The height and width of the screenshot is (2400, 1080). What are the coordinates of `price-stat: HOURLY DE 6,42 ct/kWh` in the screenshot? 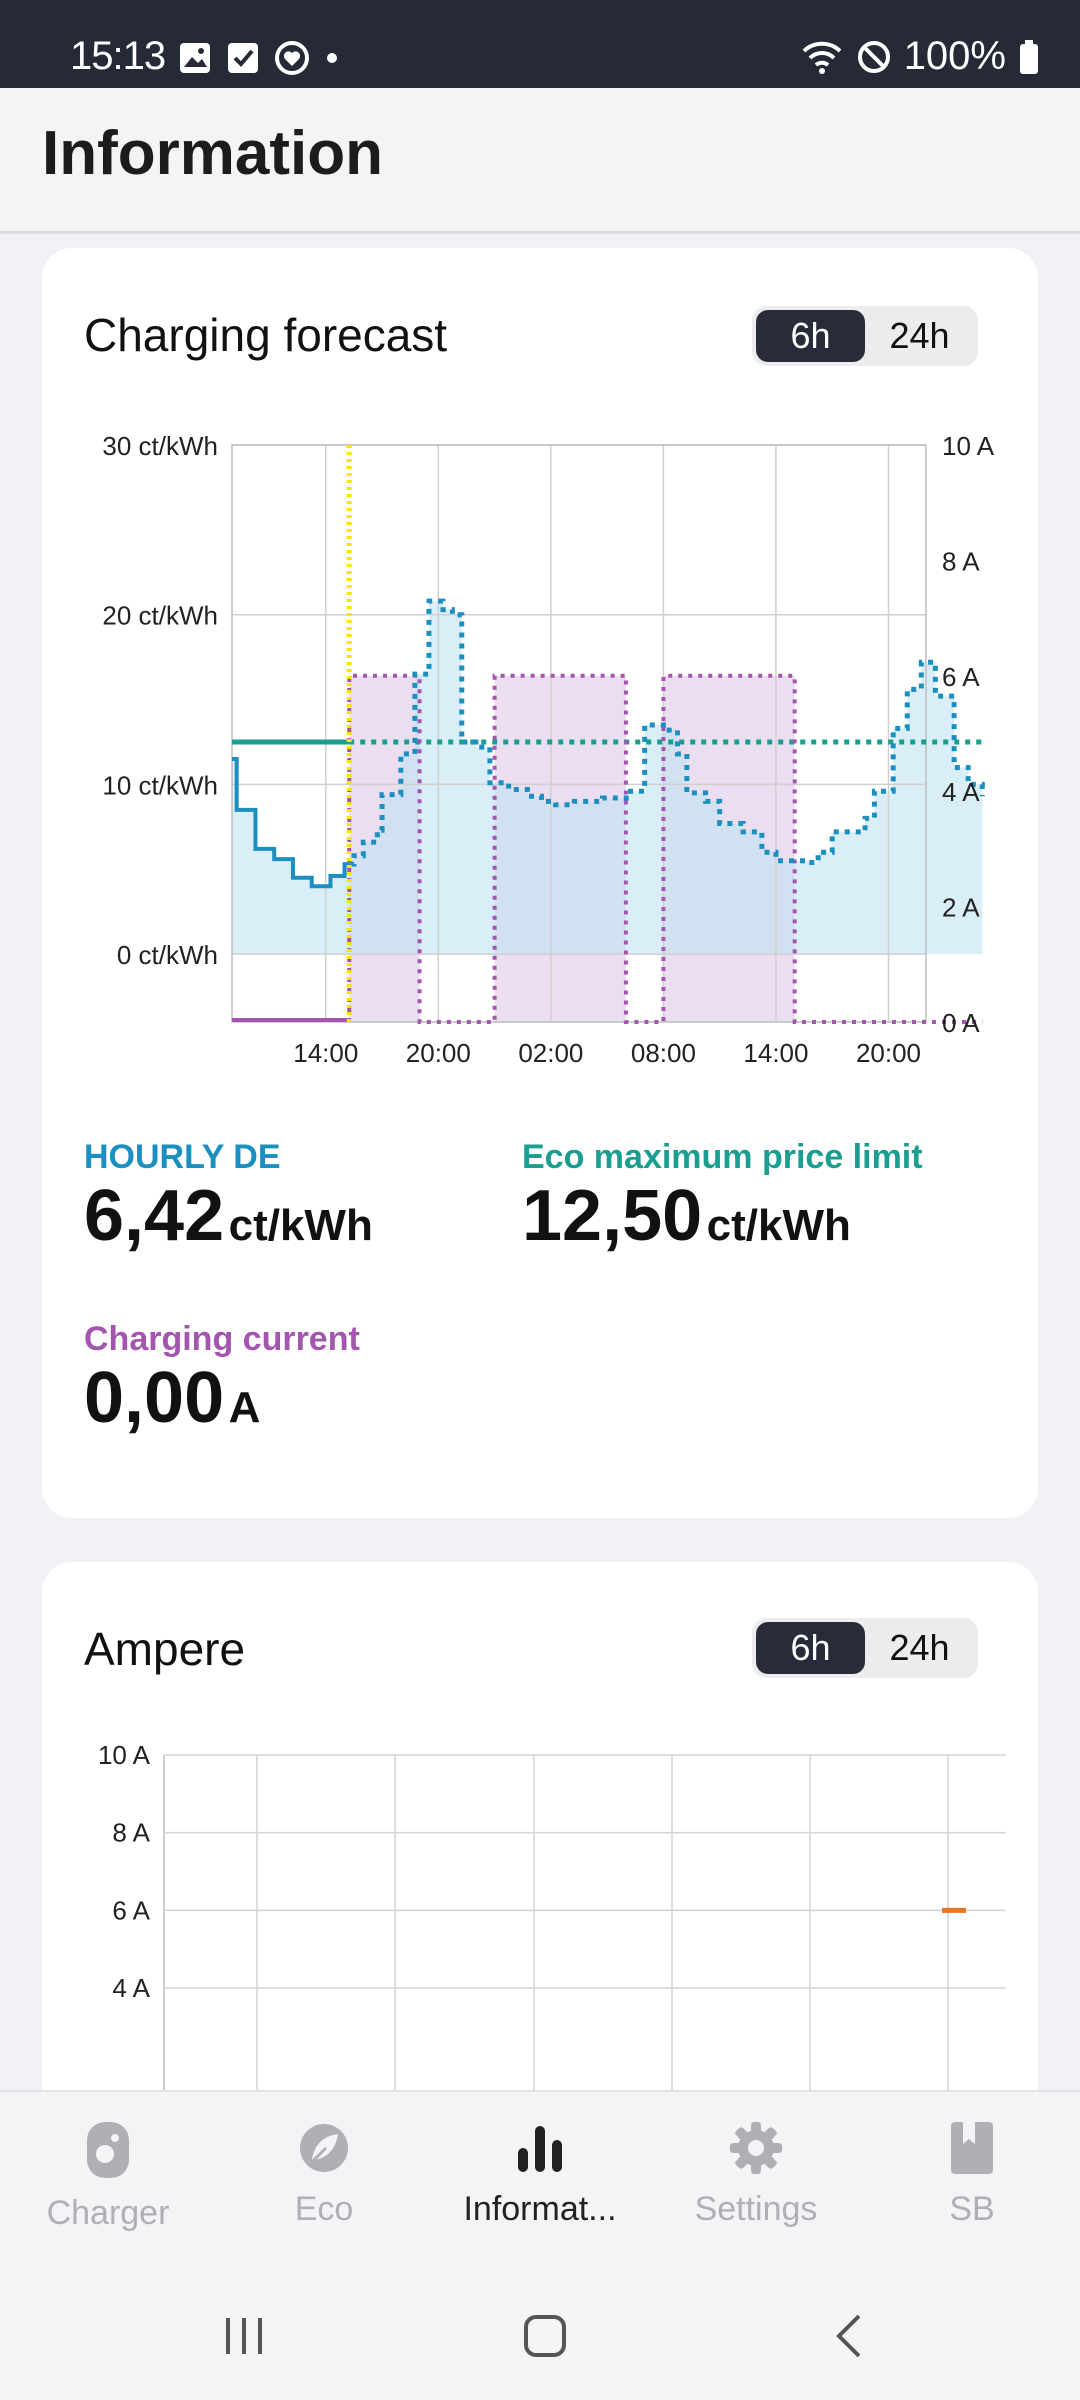 It's located at (228, 1197).